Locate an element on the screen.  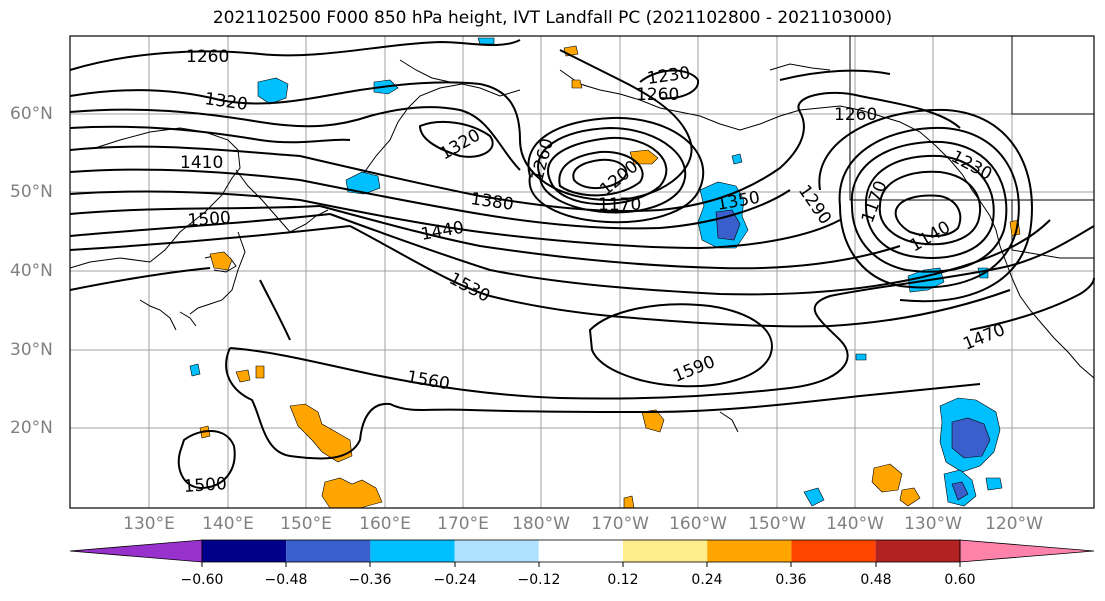
contour-label: 1410 is located at coordinates (201, 163).